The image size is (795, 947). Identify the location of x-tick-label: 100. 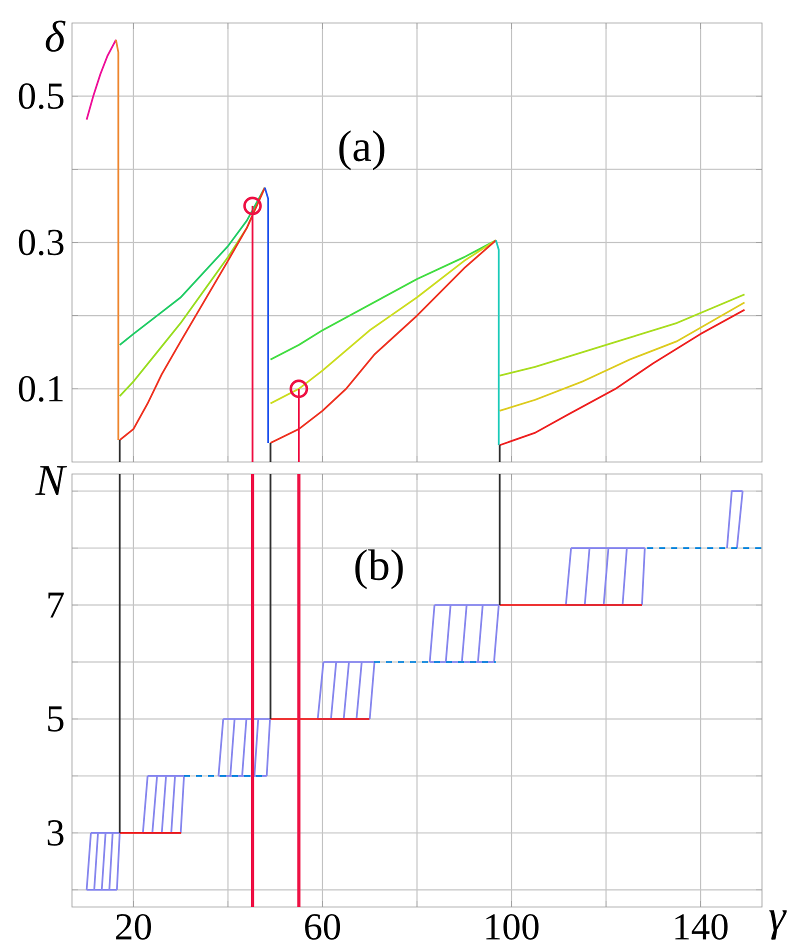
(512, 927).